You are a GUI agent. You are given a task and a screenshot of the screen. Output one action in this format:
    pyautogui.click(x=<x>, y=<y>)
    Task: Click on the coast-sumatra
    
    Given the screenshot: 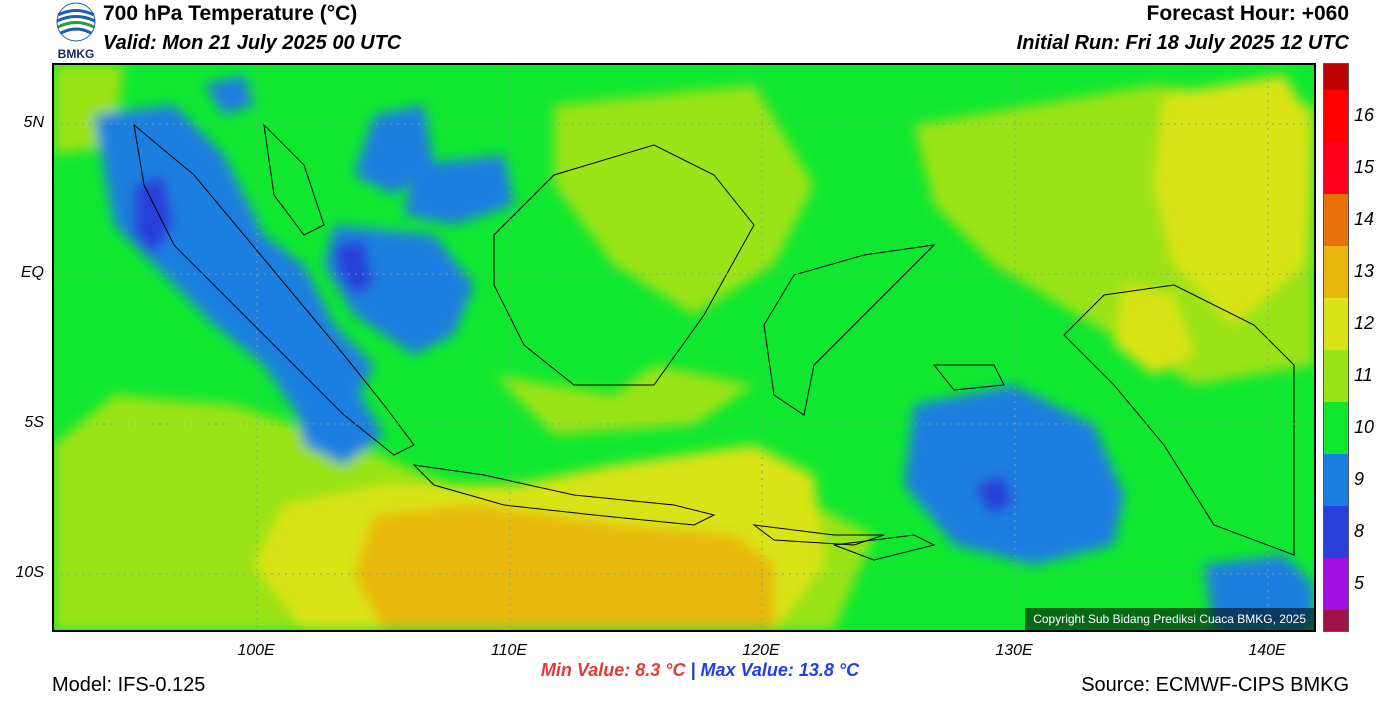 What is the action you would take?
    pyautogui.click(x=274, y=289)
    